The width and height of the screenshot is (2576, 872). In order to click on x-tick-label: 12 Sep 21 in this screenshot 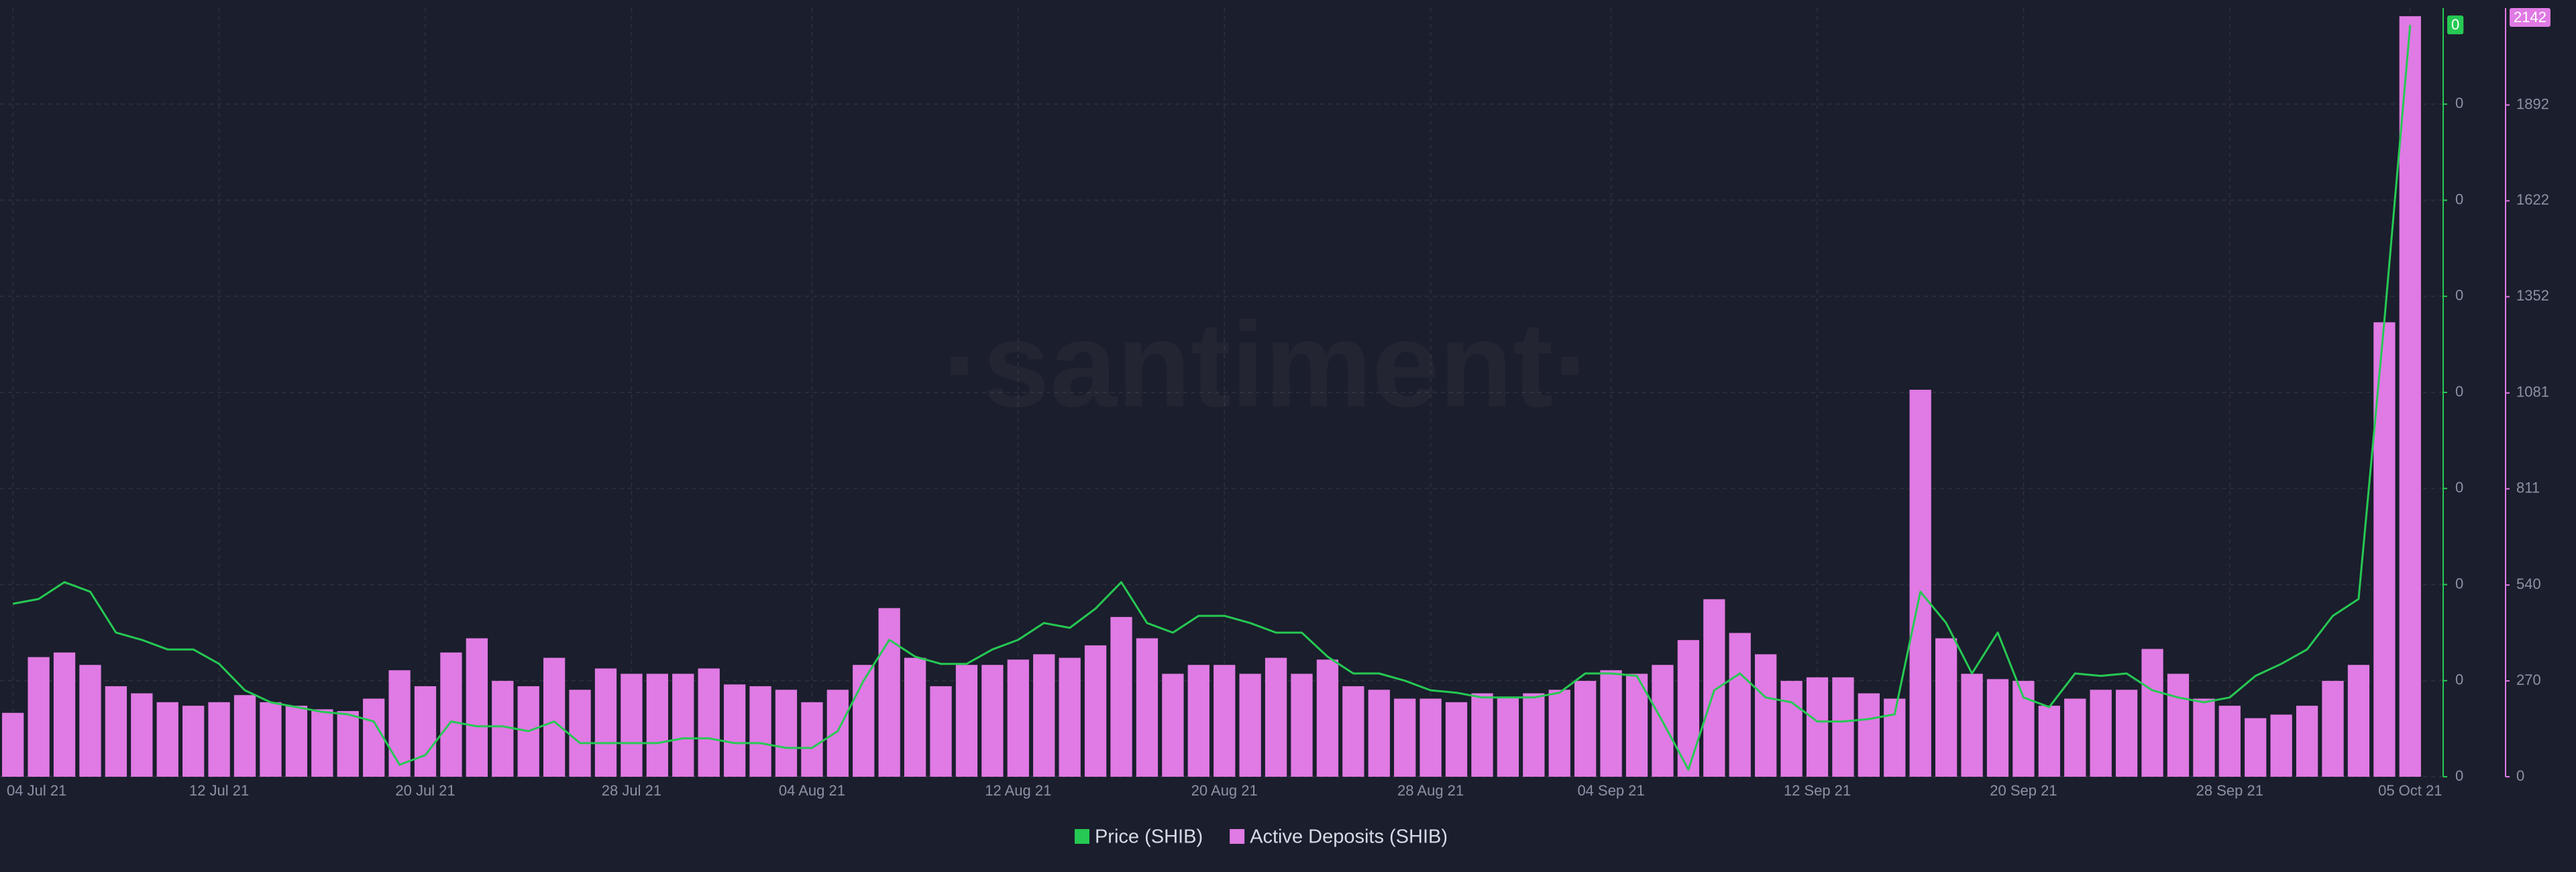, I will do `click(1817, 790)`.